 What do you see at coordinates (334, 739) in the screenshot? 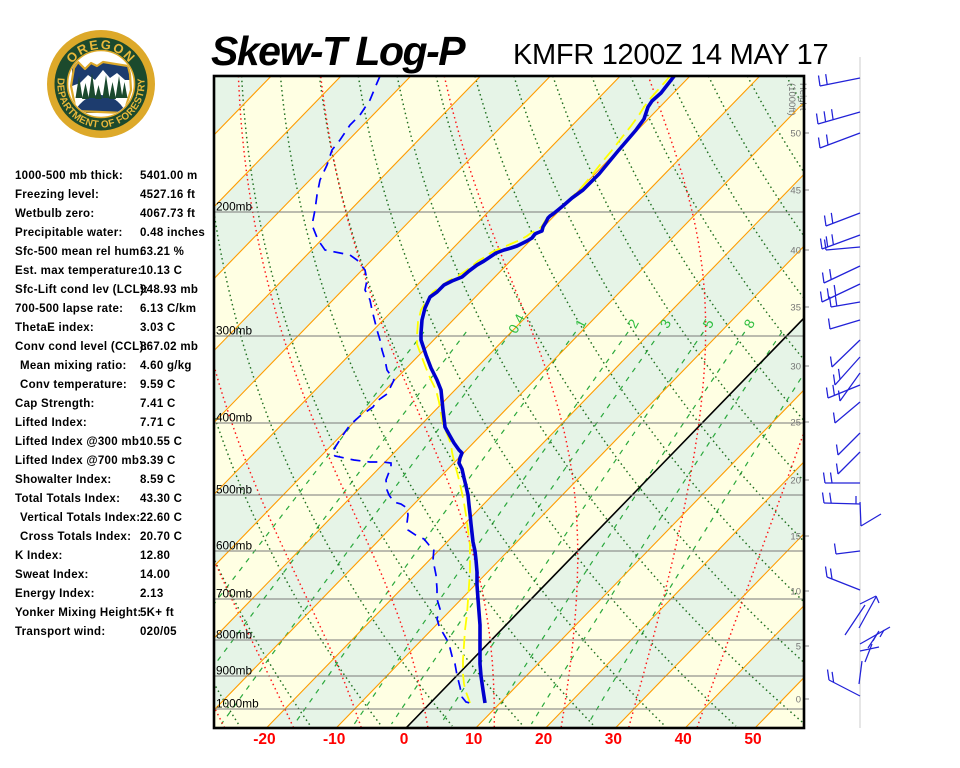
I see `svg-text: -10` at bounding box center [334, 739].